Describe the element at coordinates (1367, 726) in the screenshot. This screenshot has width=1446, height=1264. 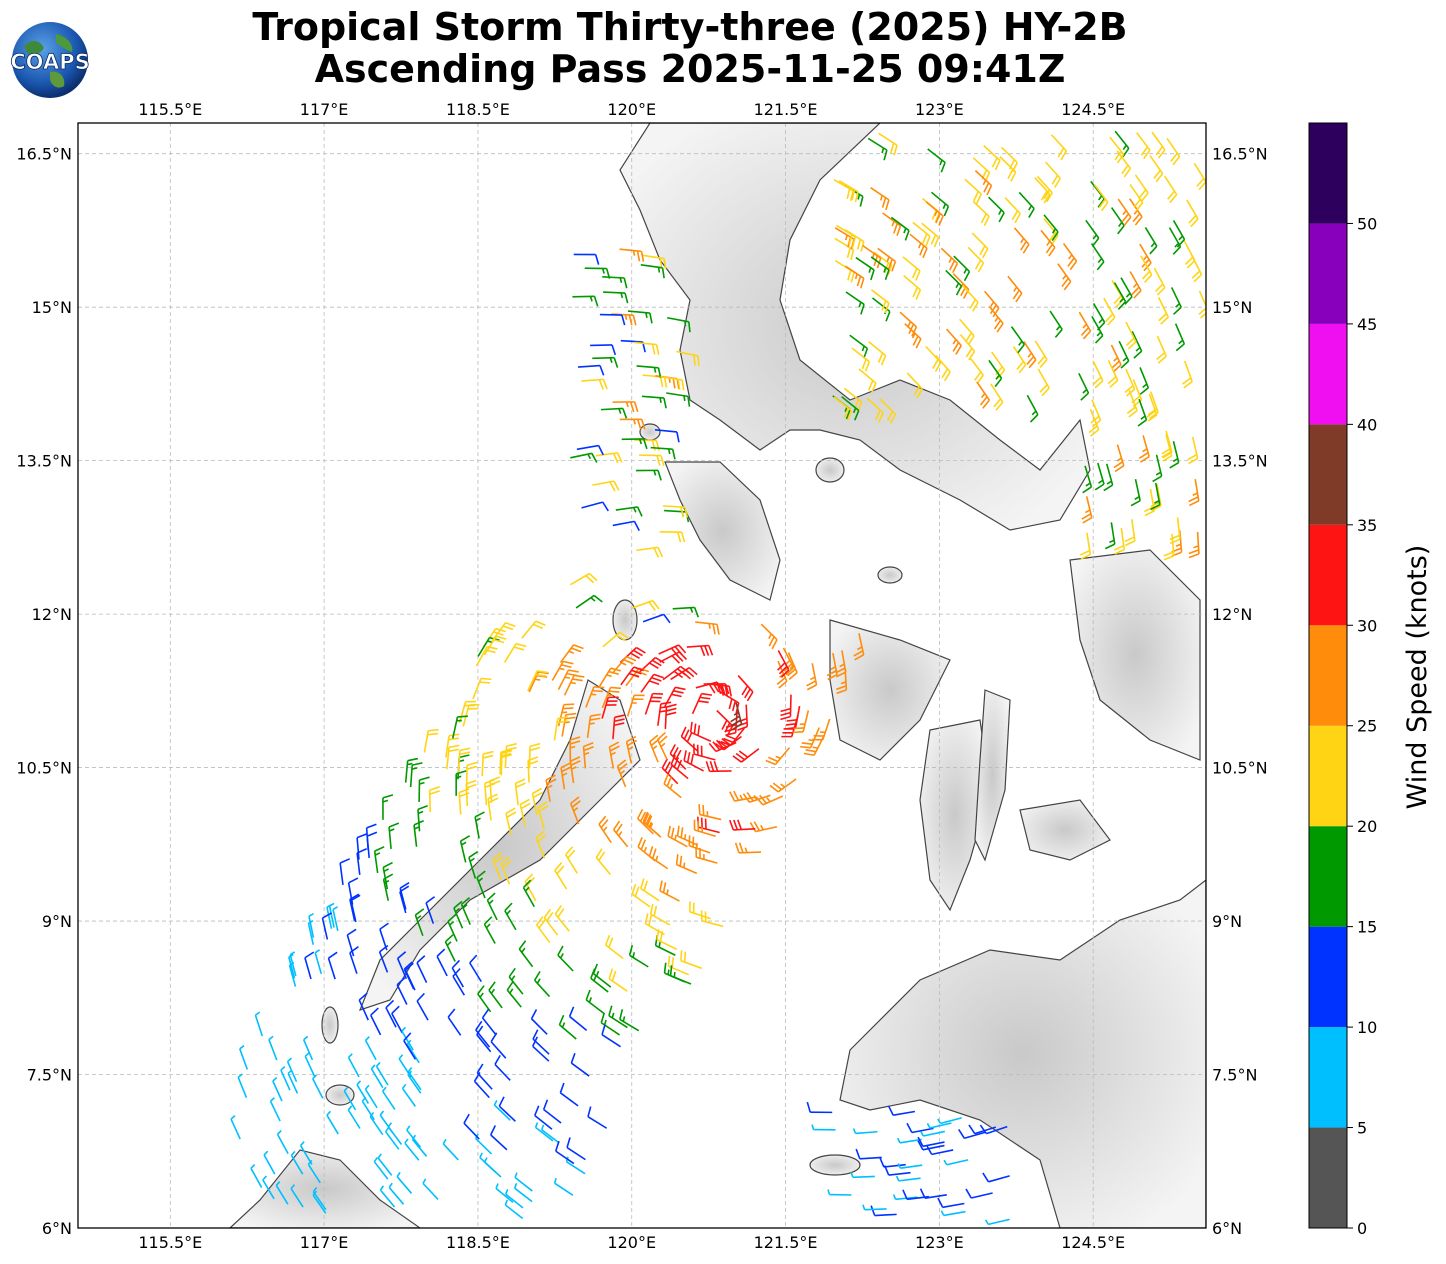
I see `colorbar-tick-label: 25` at that location.